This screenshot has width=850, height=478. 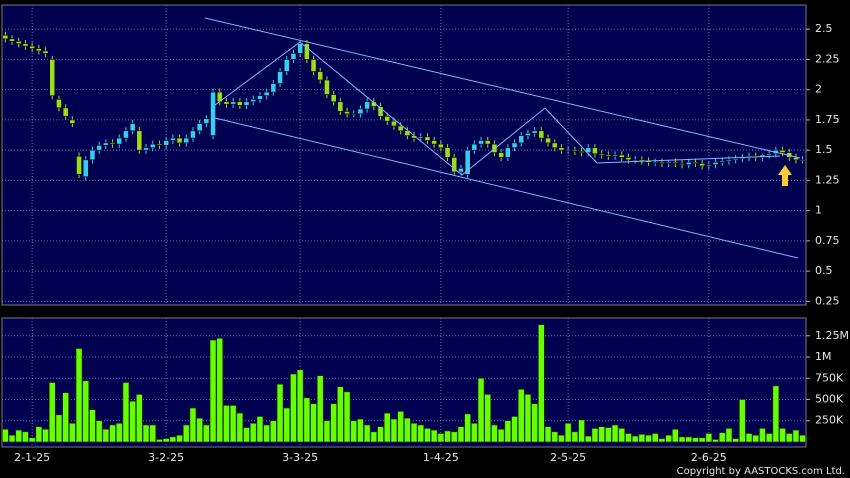 I want to click on y-tick-label: 0.25, so click(x=827, y=300).